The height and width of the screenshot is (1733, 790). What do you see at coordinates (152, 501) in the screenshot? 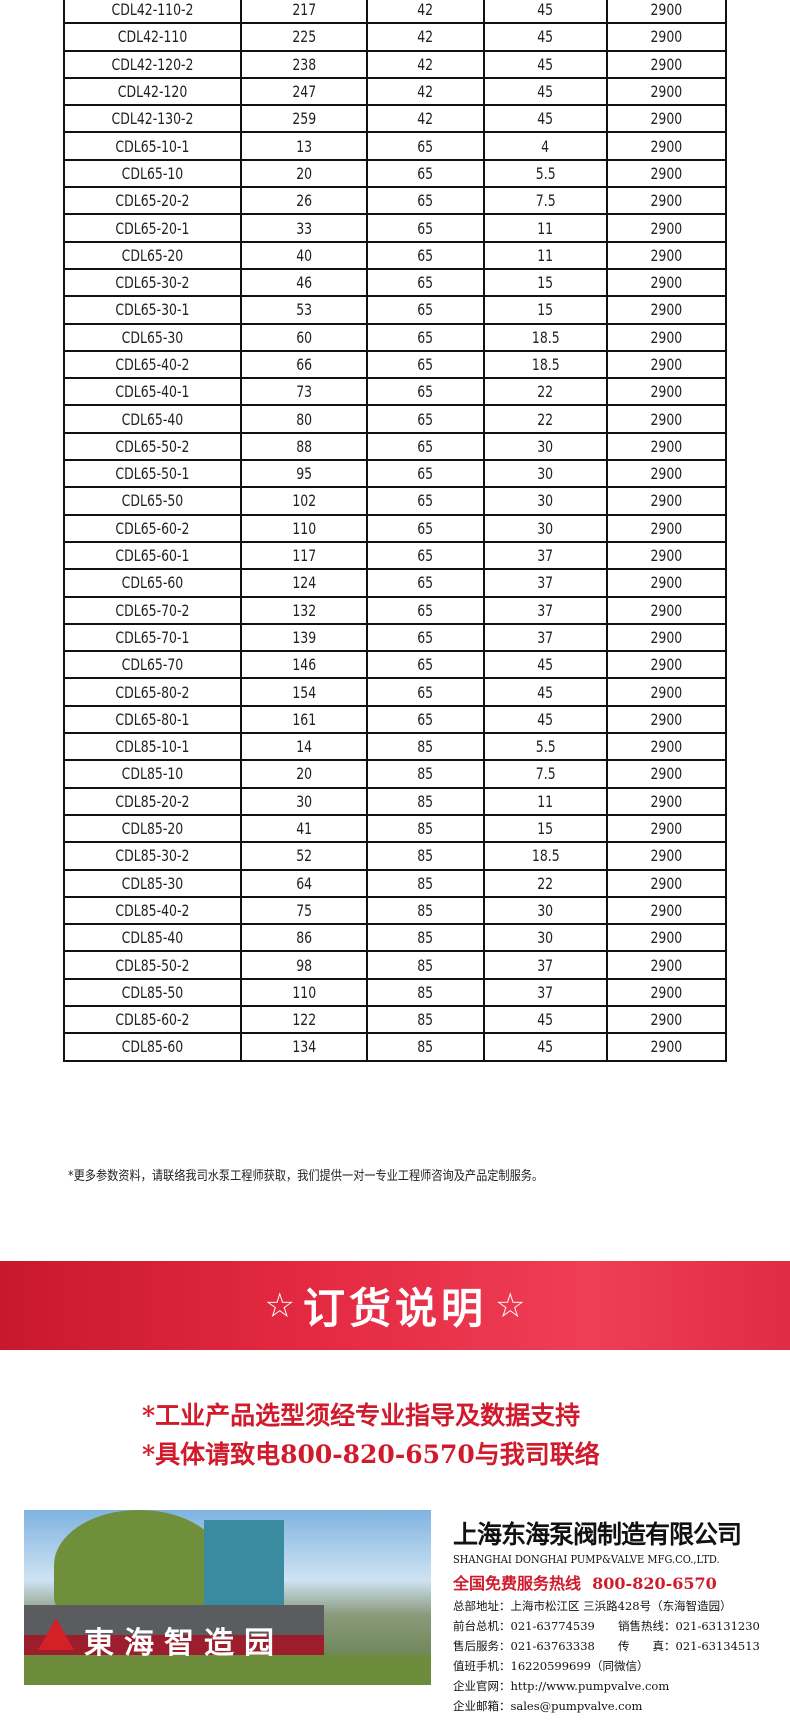
I see `cell-text: CDL65-50` at bounding box center [152, 501].